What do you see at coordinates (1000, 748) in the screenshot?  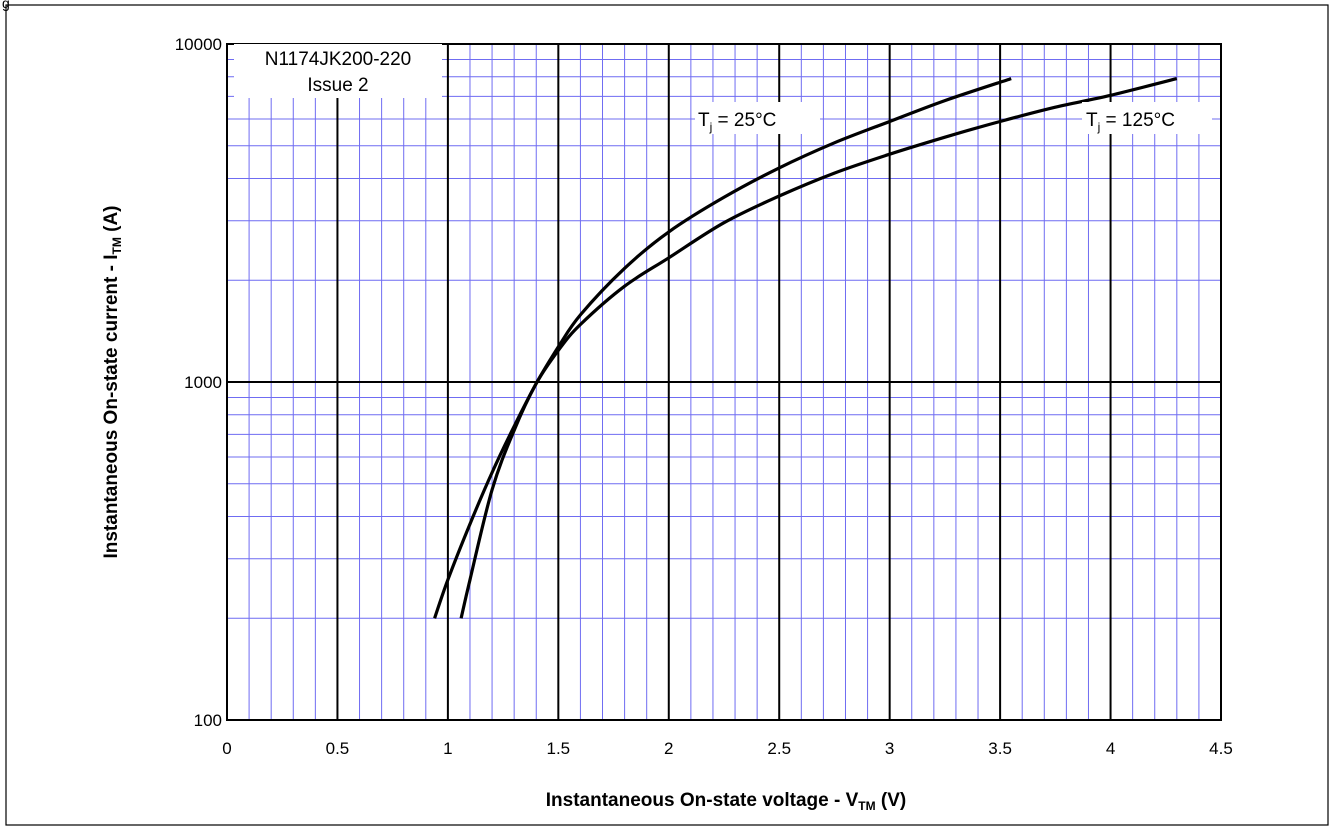 I see `x-tick-label: 3.5` at bounding box center [1000, 748].